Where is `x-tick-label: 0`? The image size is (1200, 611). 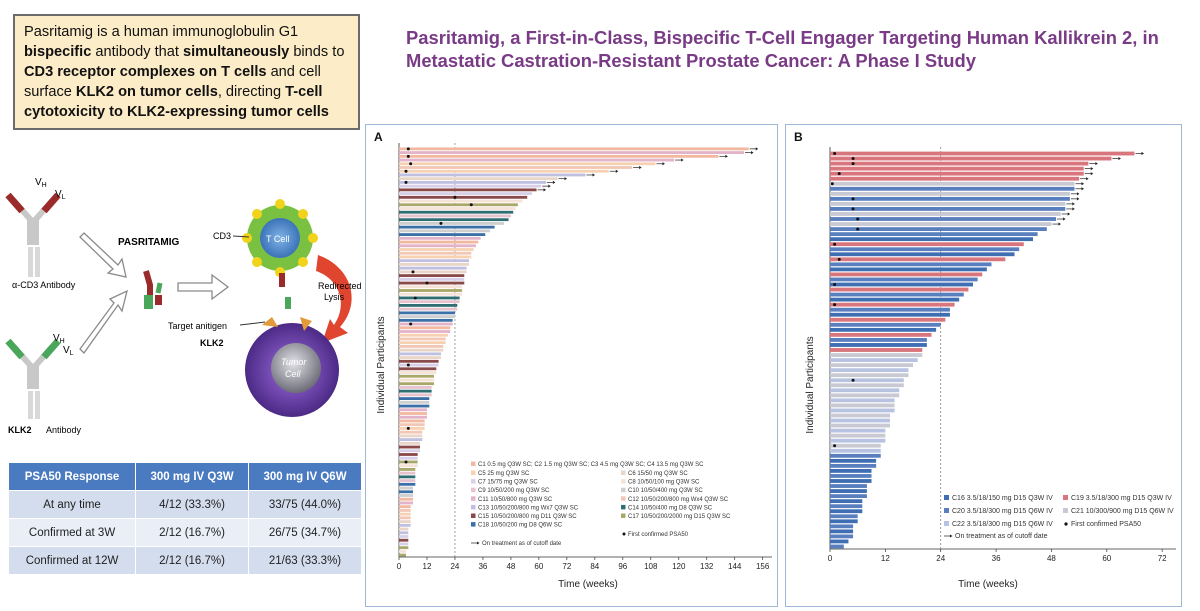 x-tick-label: 0 is located at coordinates (830, 558).